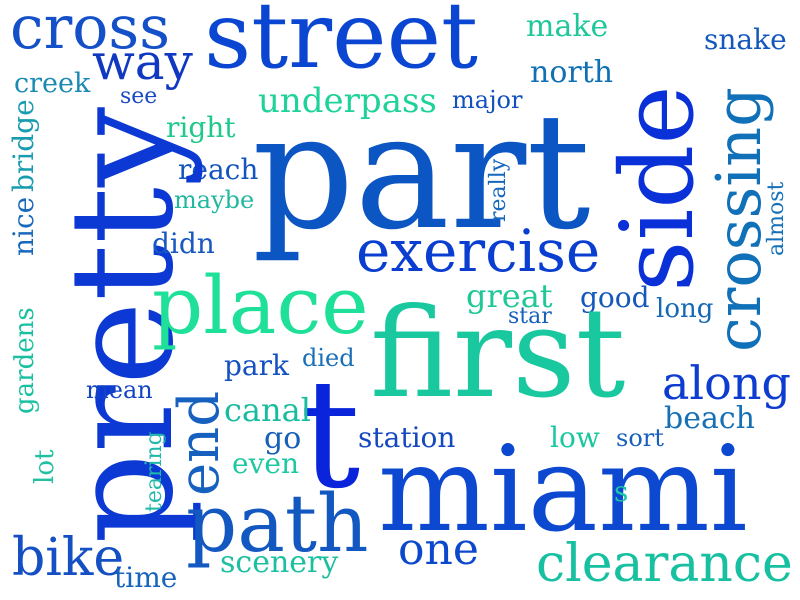 The height and width of the screenshot is (600, 800). Describe the element at coordinates (478, 251) in the screenshot. I see `word-exercise: exercise` at that location.